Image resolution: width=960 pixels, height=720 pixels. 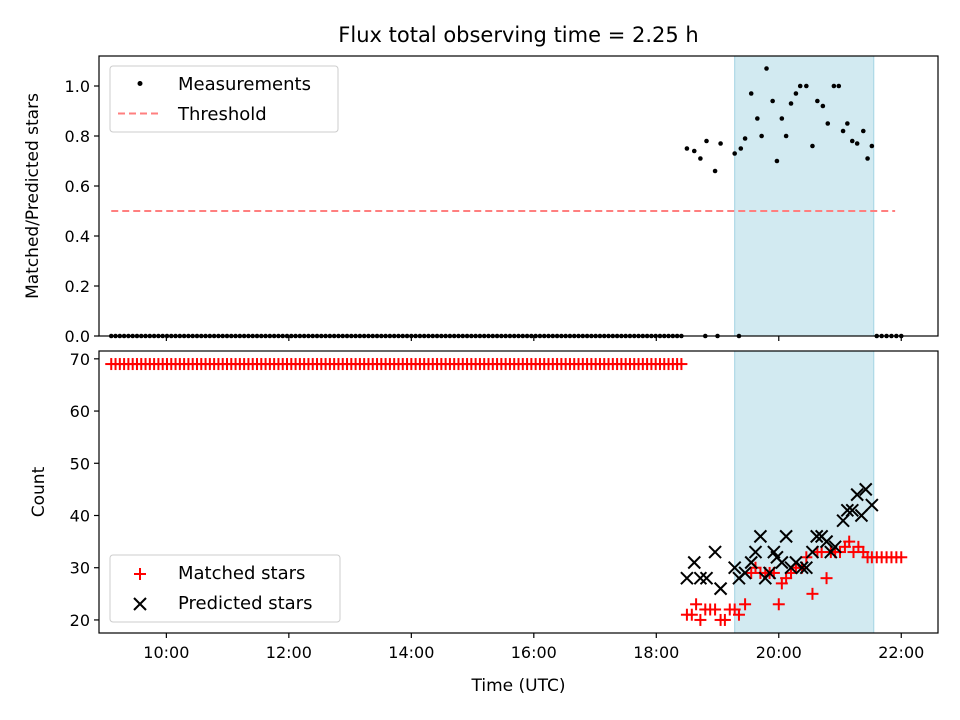 What do you see at coordinates (80, 463) in the screenshot?
I see `count-y-tick-label: 50` at bounding box center [80, 463].